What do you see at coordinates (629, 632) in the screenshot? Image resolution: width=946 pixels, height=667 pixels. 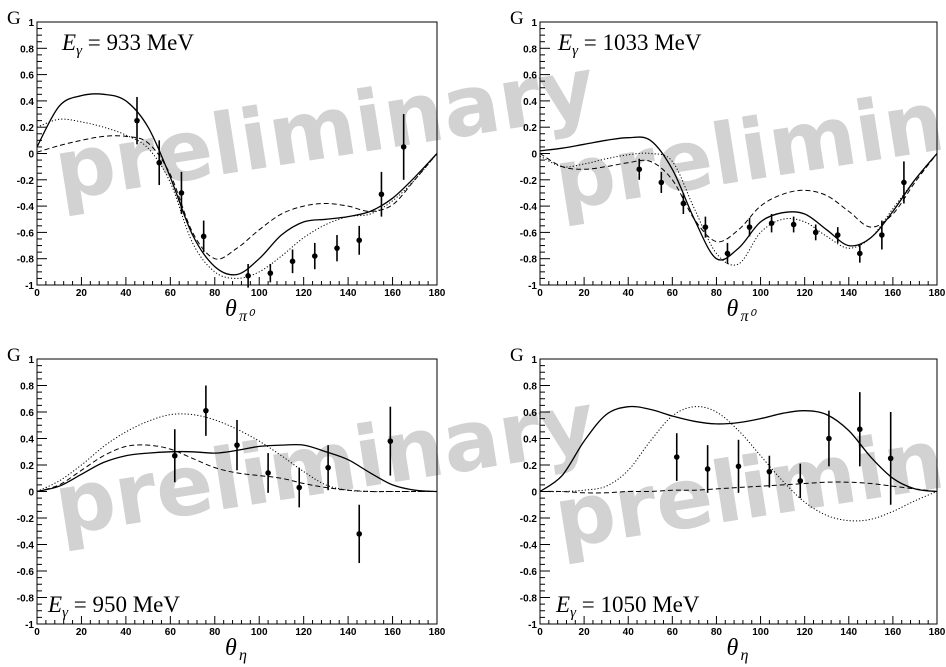 I see `x-tick-label: 40` at bounding box center [629, 632].